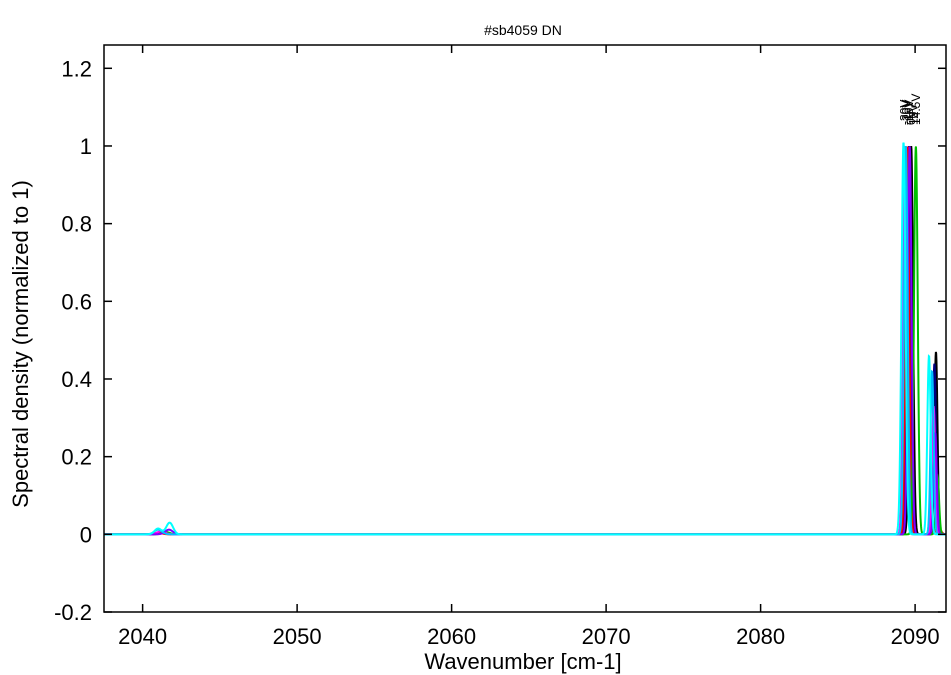 Image resolution: width=951 pixels, height=675 pixels. I want to click on x-tick-label: 2050, so click(297, 636).